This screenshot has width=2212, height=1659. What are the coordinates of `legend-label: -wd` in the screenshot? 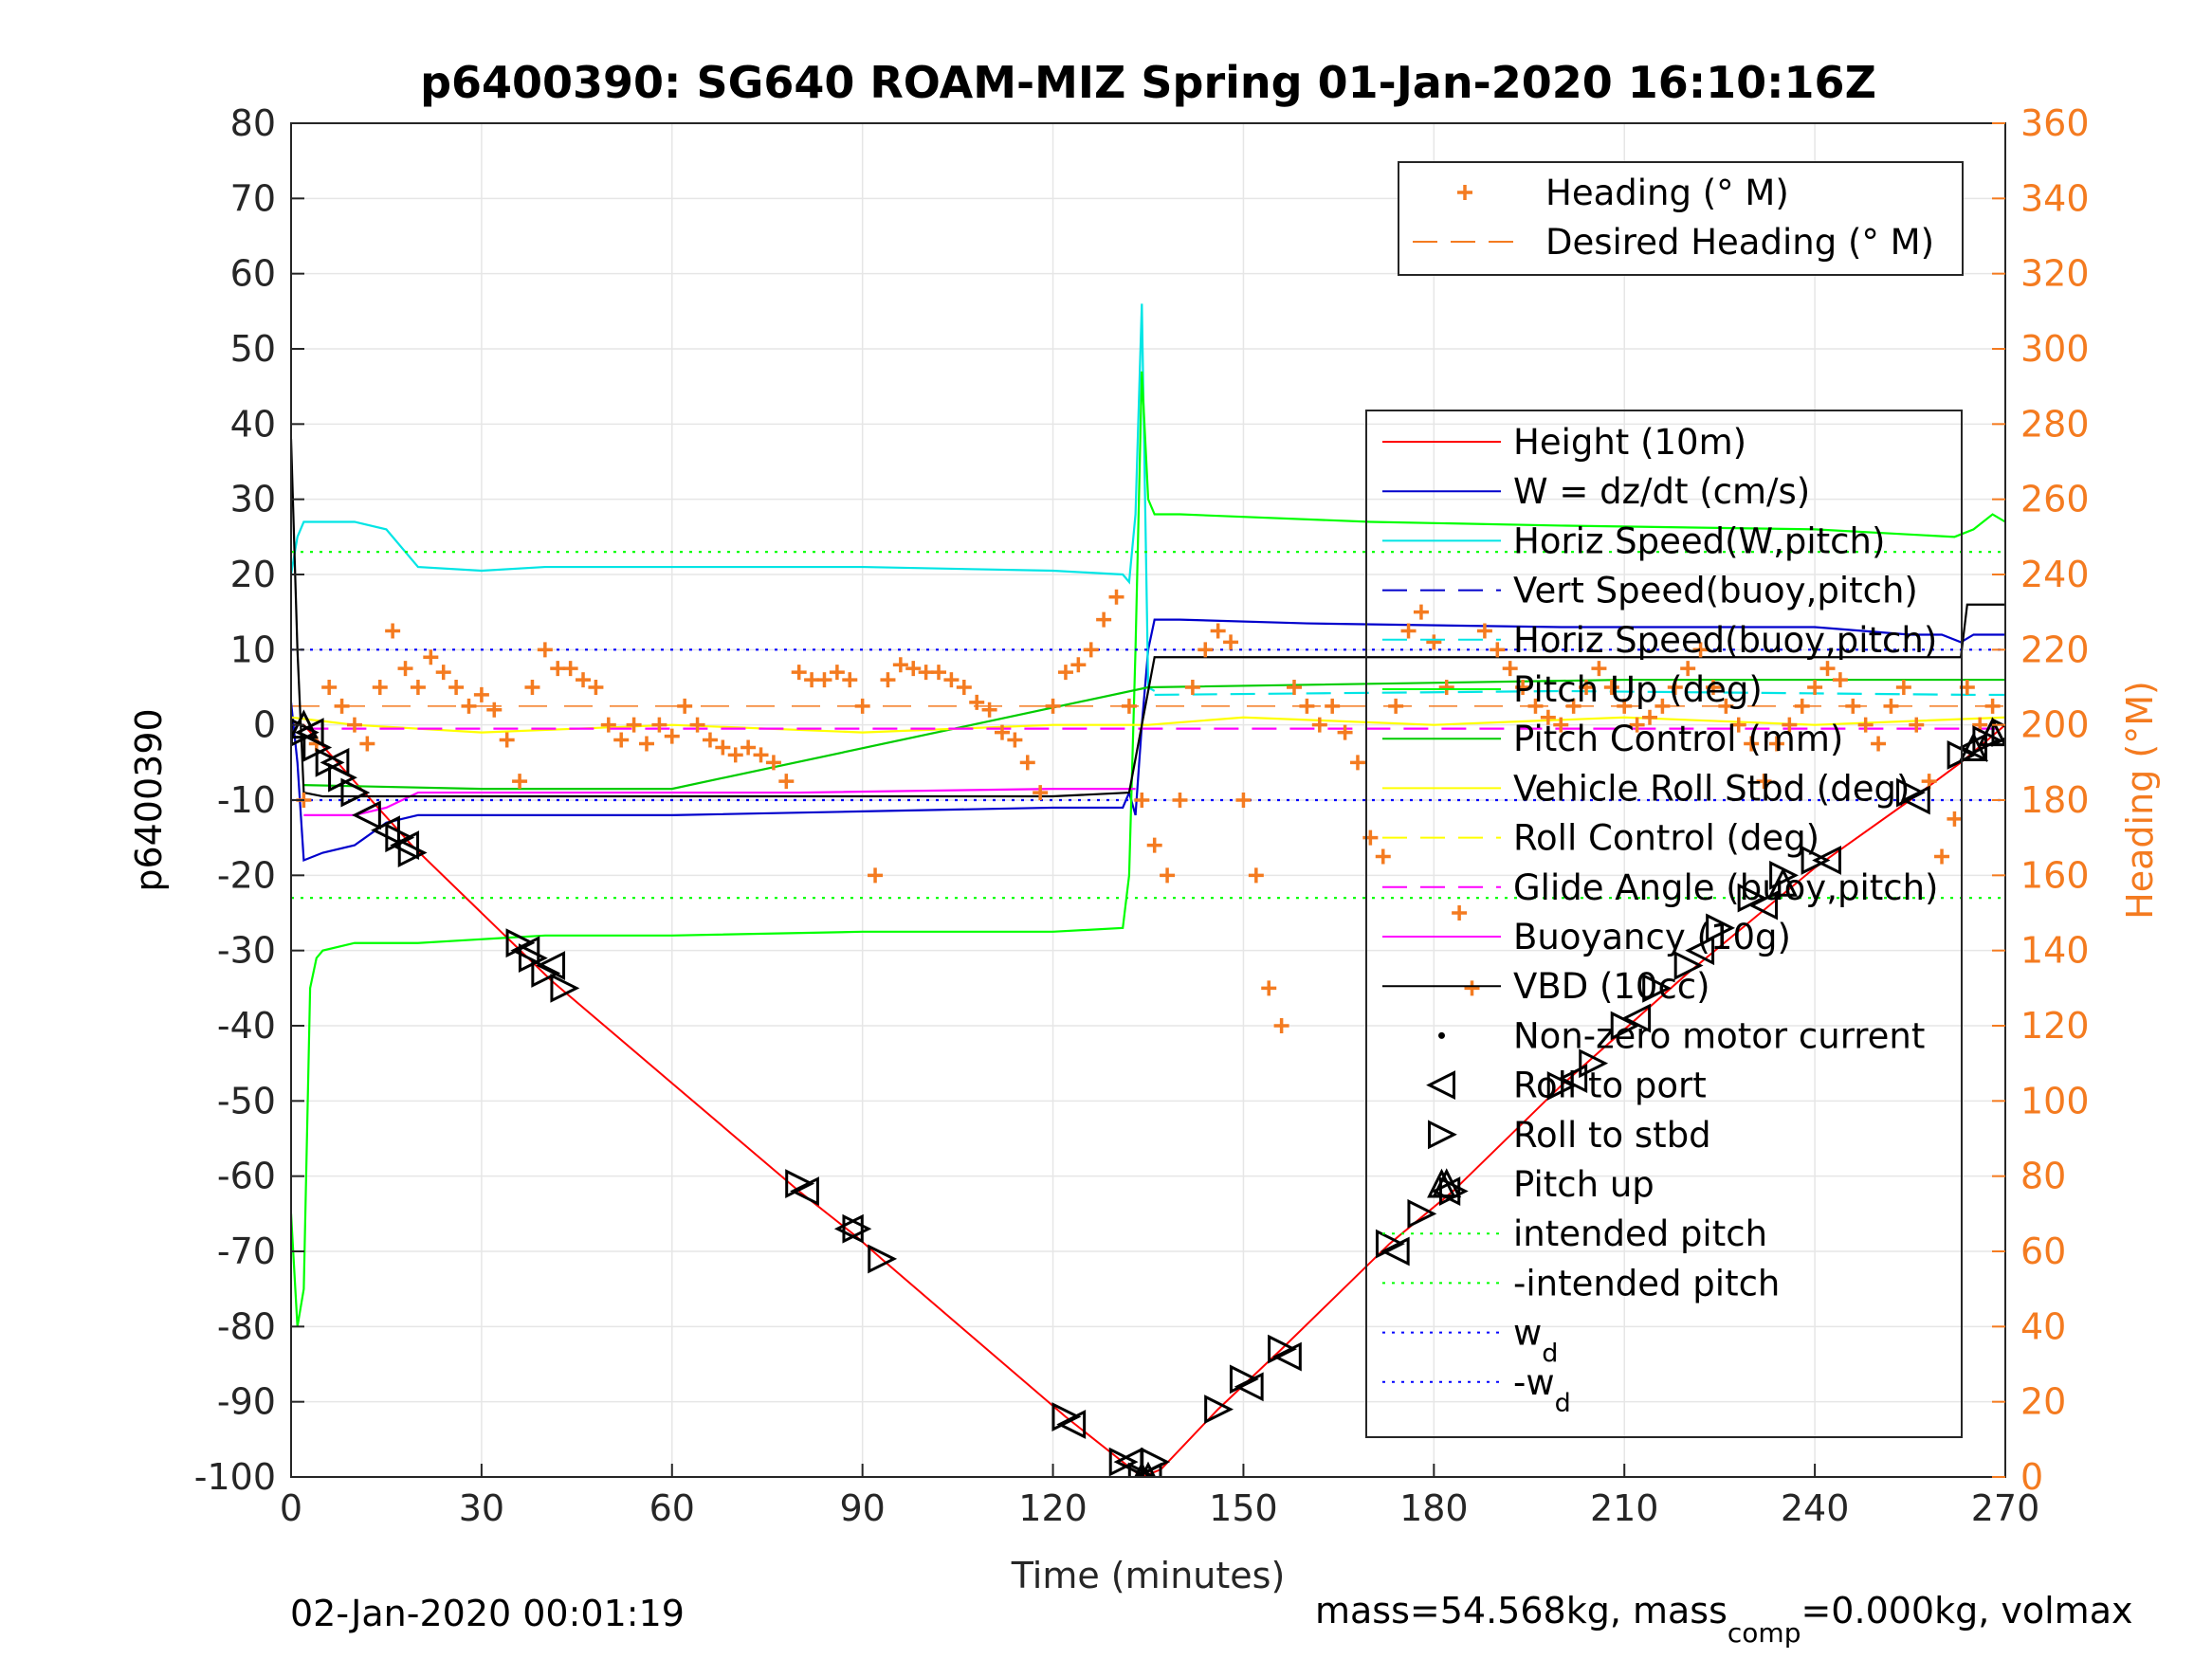 It's located at (1542, 1390).